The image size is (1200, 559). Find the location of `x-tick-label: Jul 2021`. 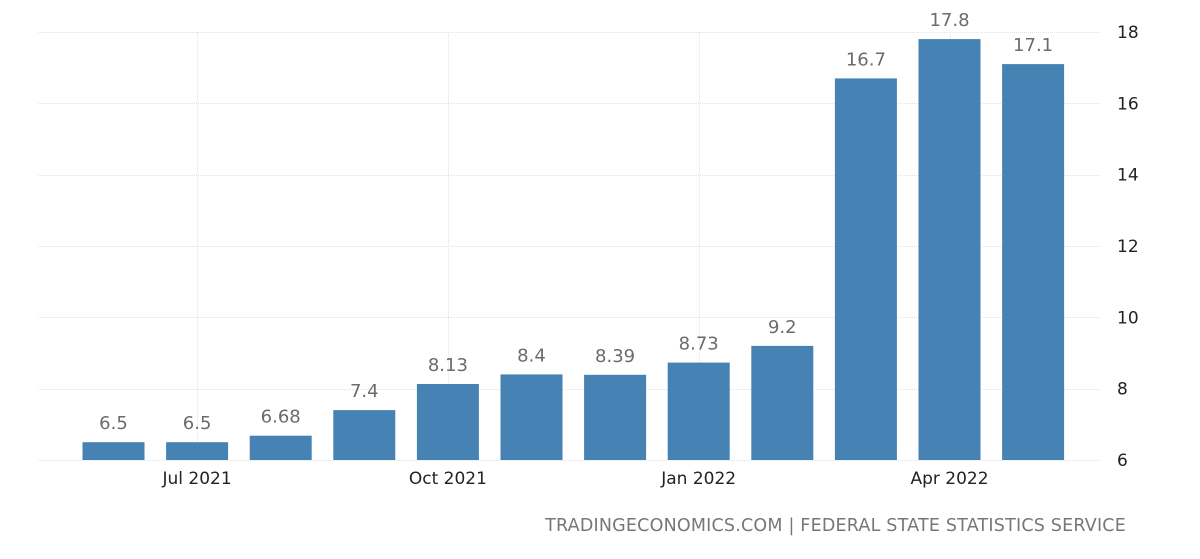

x-tick-label: Jul 2021 is located at coordinates (197, 479).